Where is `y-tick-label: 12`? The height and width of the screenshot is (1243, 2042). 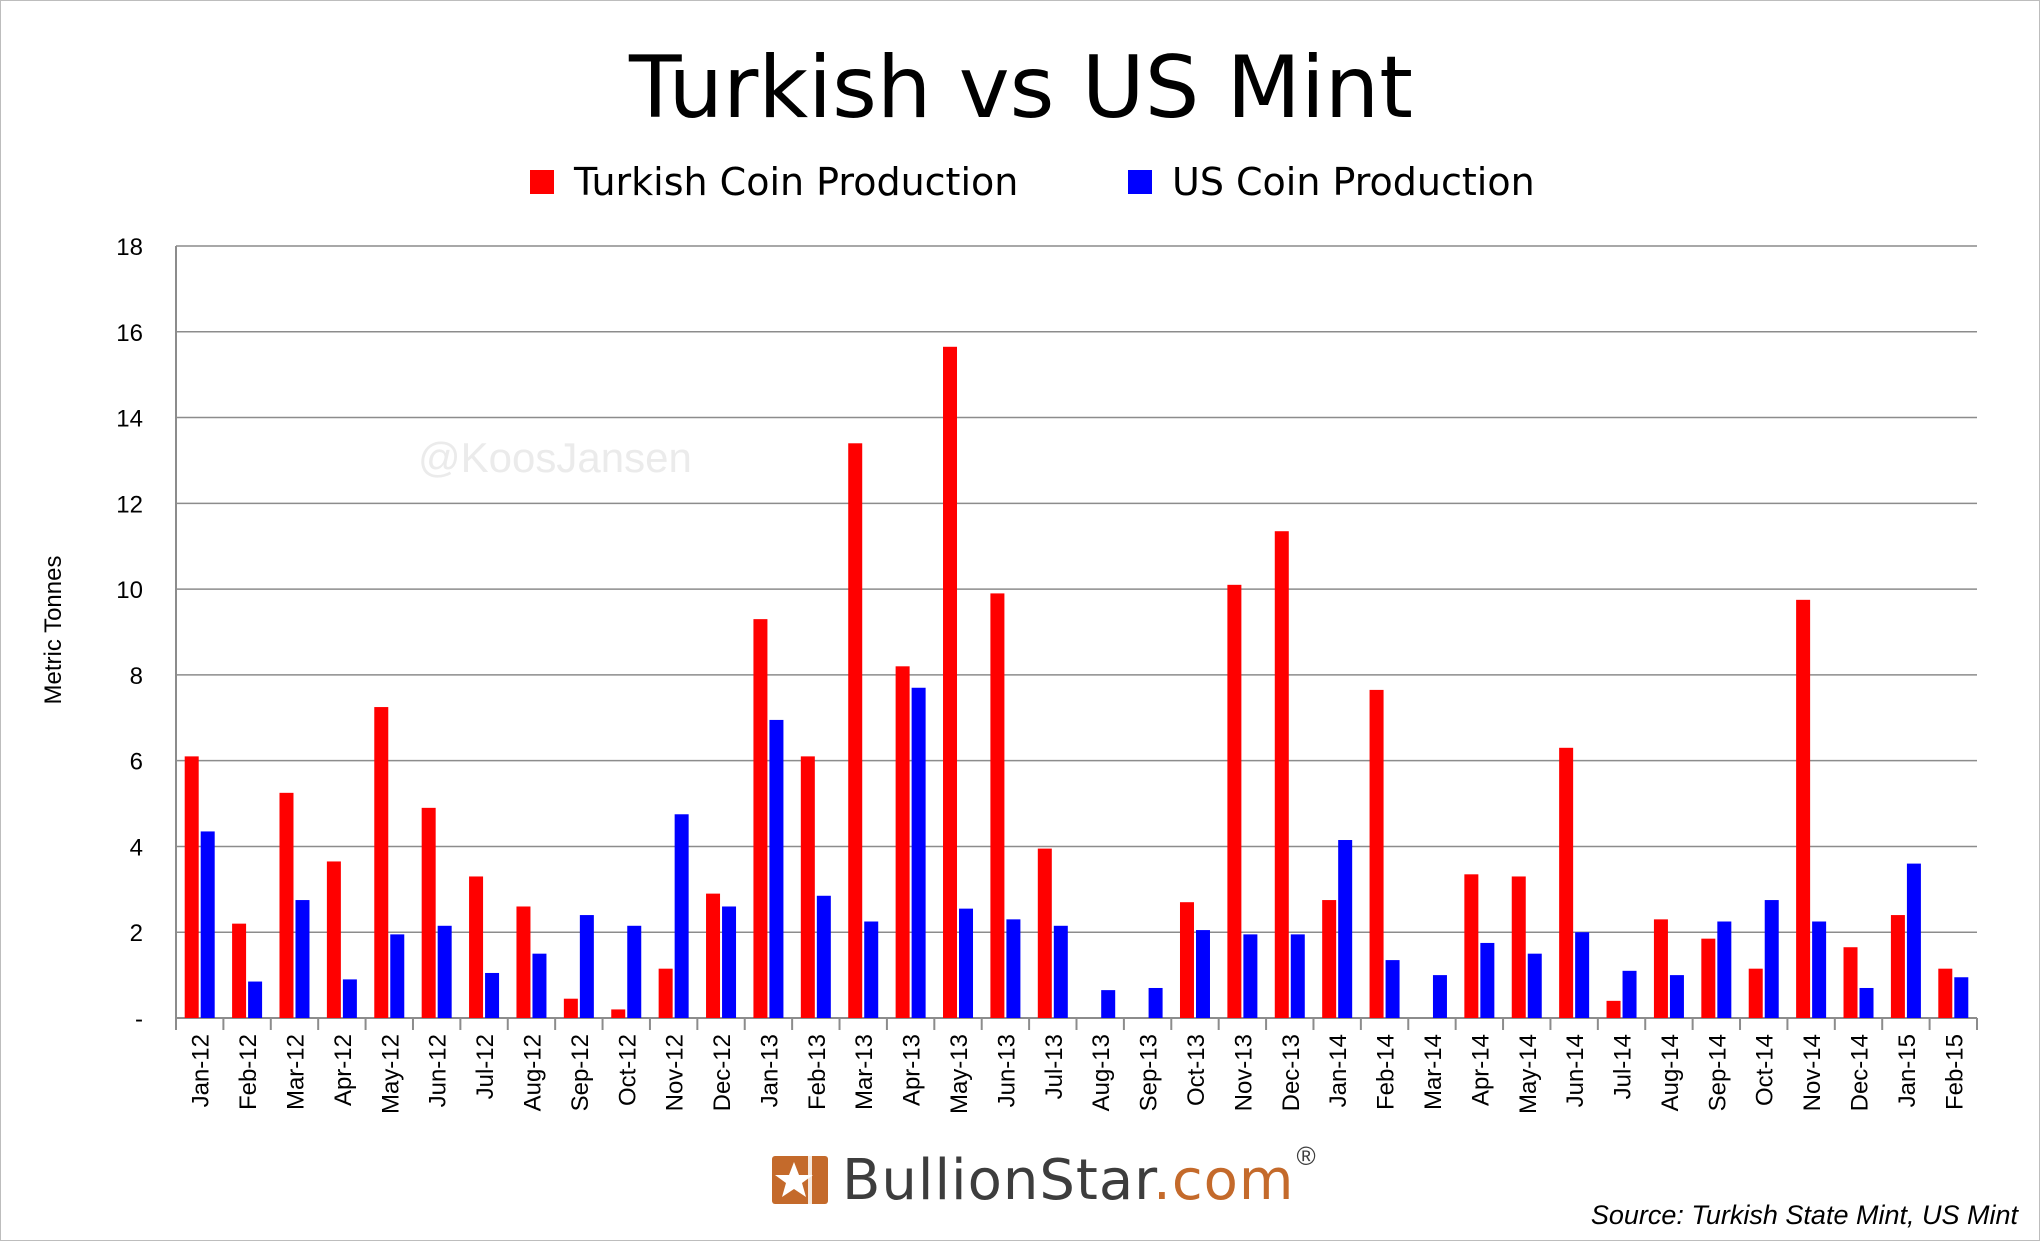
y-tick-label: 12 is located at coordinates (129, 504).